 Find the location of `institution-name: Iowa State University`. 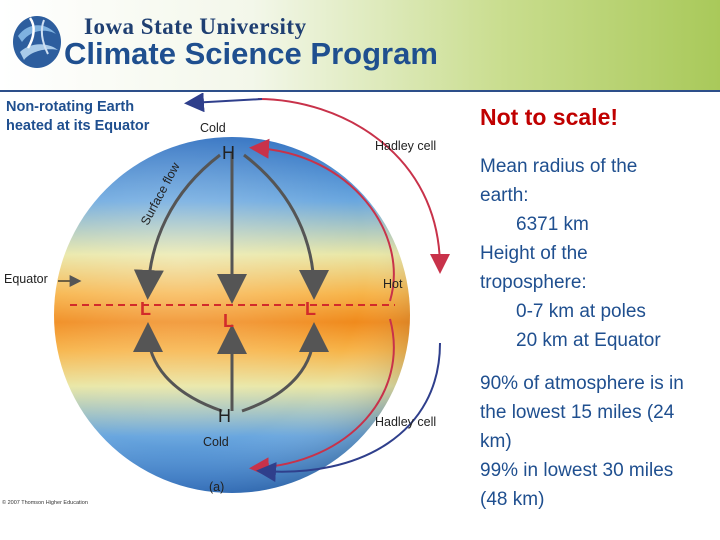

institution-name: Iowa State University is located at coordinates (195, 26).